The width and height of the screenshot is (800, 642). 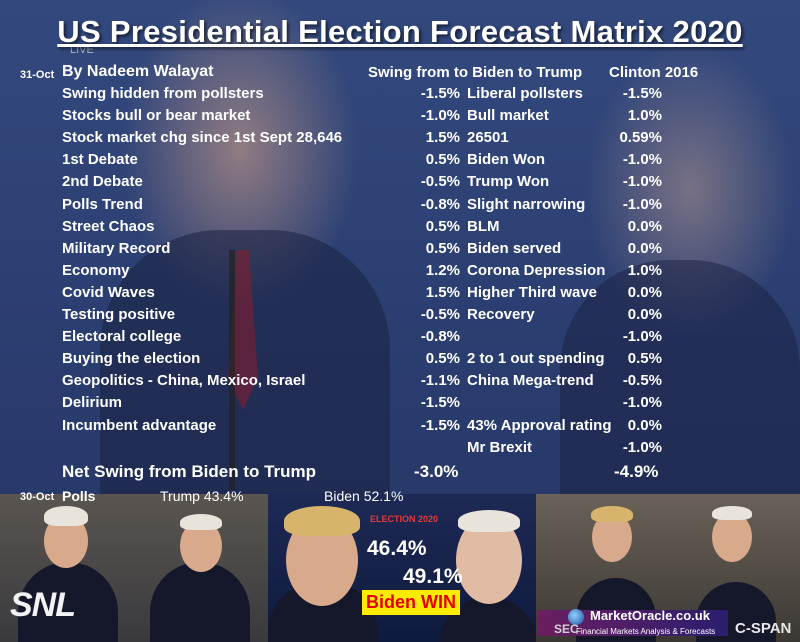 I want to click on row-label: Geopolitics - China, Mexico, Israel, so click(x=184, y=381).